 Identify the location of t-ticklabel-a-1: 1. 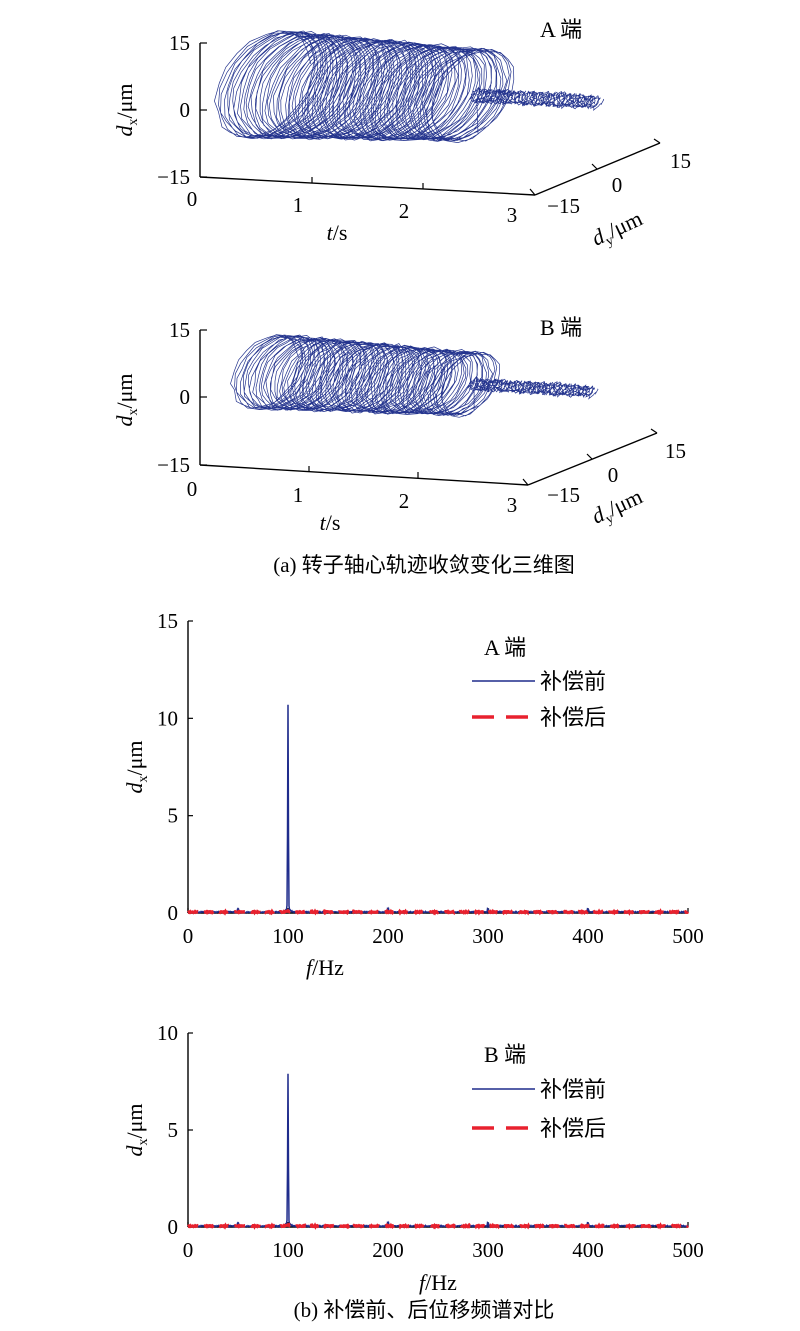
(298, 205).